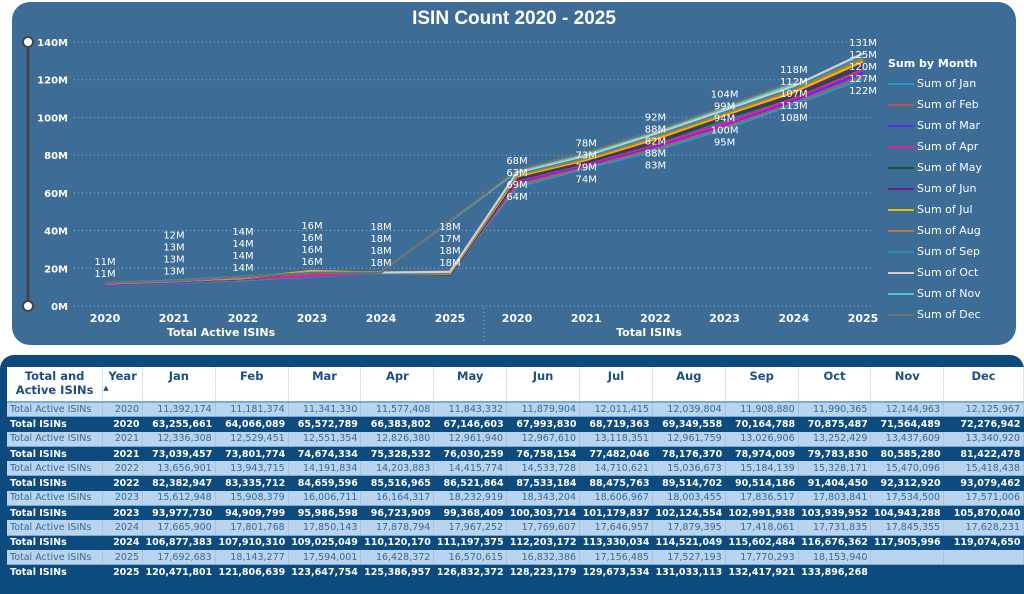 The width and height of the screenshot is (1024, 594). What do you see at coordinates (983, 572) in the screenshot?
I see `value-cell` at bounding box center [983, 572].